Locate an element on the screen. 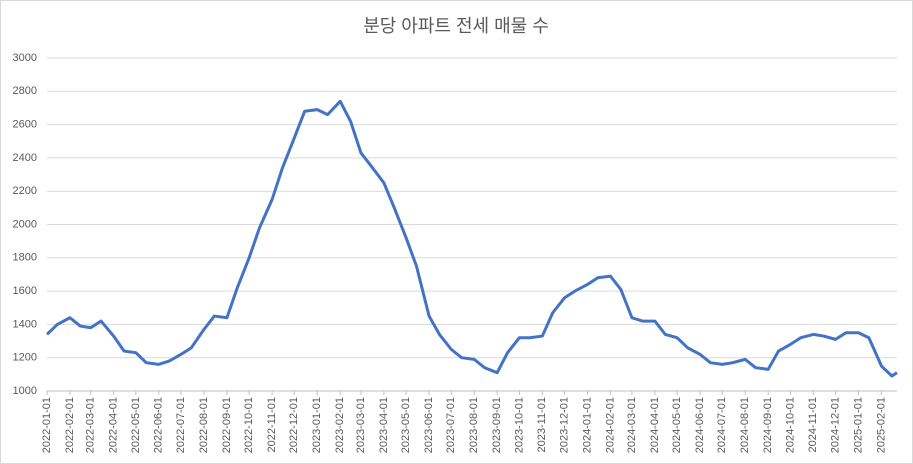 This screenshot has width=913, height=464. y-tick-label: 1400 is located at coordinates (25, 324).